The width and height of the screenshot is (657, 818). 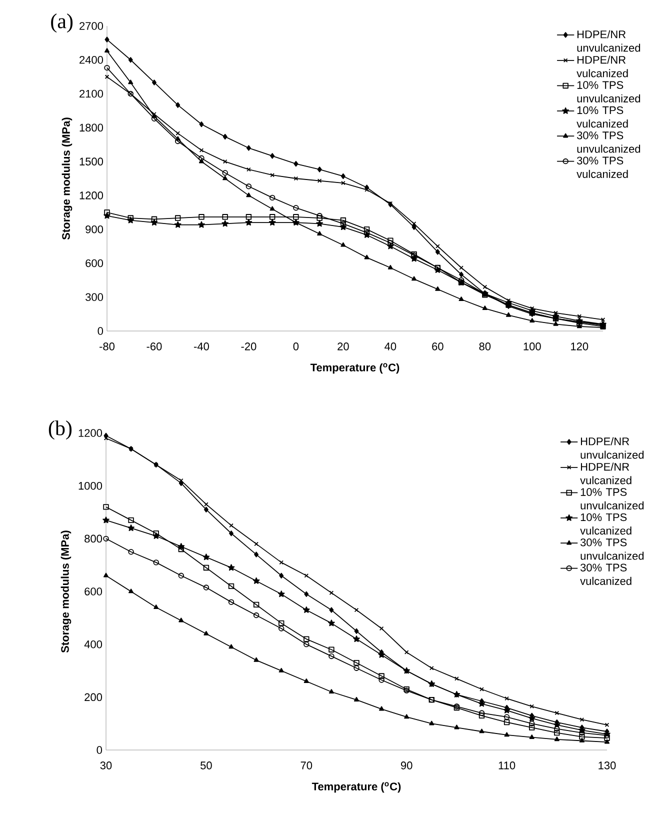 I want to click on x-tick-label: 30, so click(x=106, y=766).